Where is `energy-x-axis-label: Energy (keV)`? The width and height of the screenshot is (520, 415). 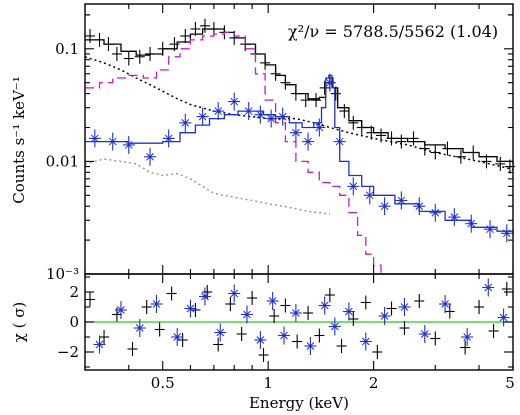 energy-x-axis-label: Energy (keV) is located at coordinates (299, 403).